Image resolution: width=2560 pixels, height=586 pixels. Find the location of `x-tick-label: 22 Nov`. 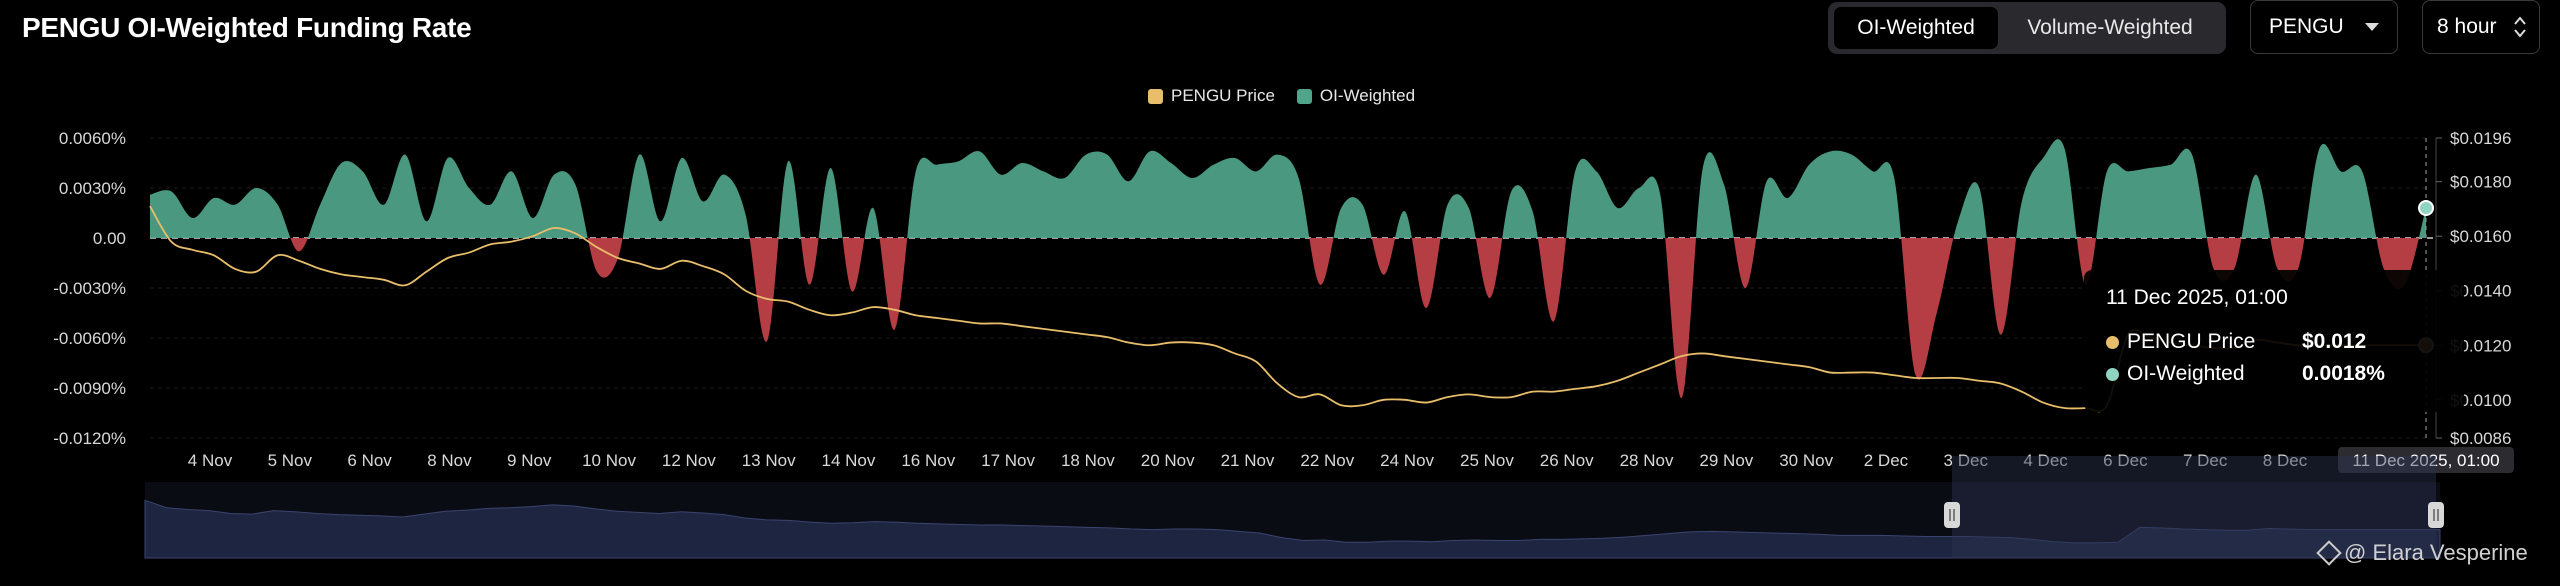

x-tick-label: 22 Nov is located at coordinates (1327, 460).